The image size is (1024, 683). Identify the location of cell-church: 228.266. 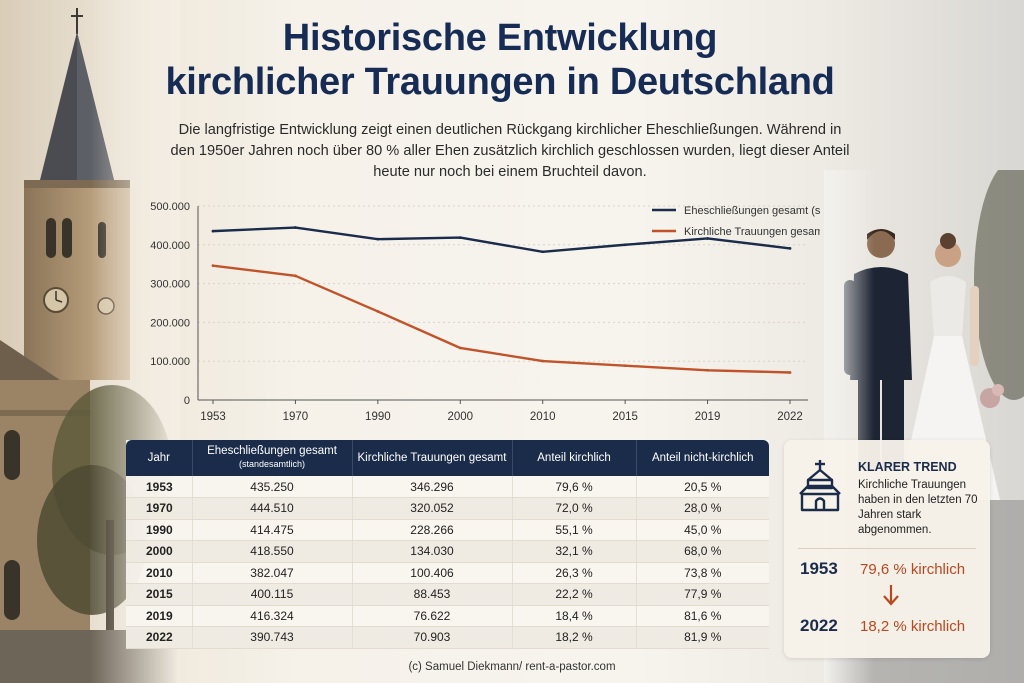
(432, 530).